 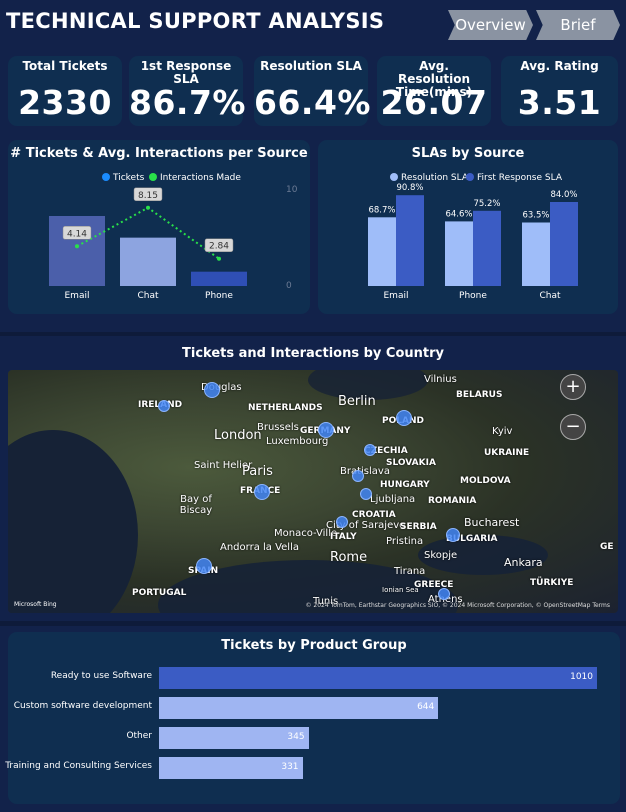 What do you see at coordinates (374, 515) in the screenshot?
I see `map-label: CROATIA` at bounding box center [374, 515].